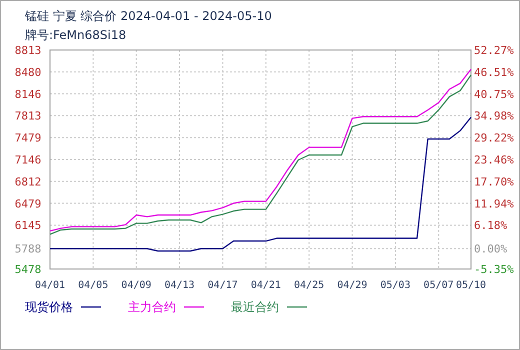 The width and height of the screenshot is (520, 350). Describe the element at coordinates (28, 159) in the screenshot. I see `y-tick-label: 7146` at that location.